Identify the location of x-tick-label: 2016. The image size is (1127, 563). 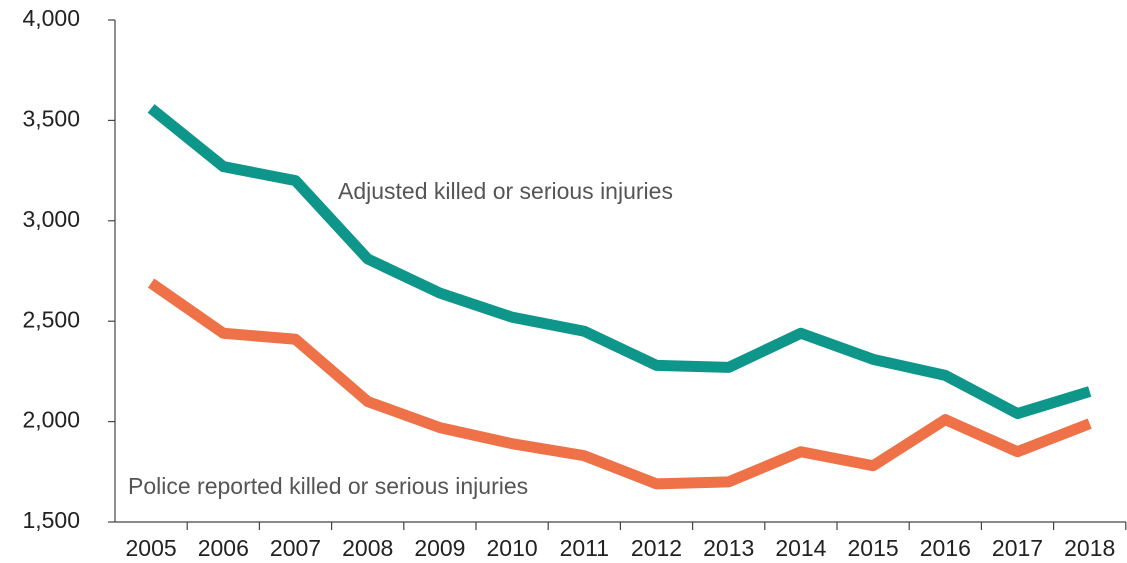
(945, 548).